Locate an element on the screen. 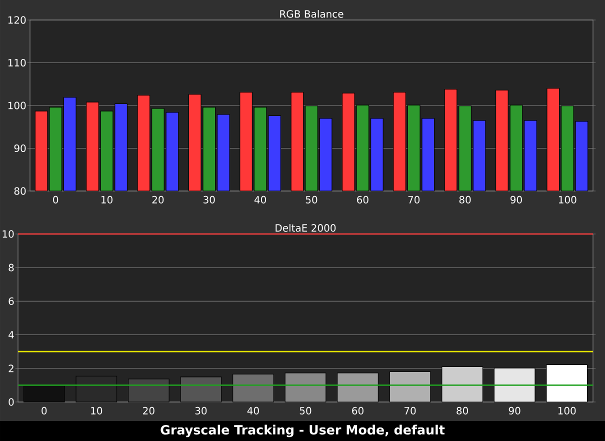 The image size is (605, 441). y-tick-label: 10 is located at coordinates (8, 234).